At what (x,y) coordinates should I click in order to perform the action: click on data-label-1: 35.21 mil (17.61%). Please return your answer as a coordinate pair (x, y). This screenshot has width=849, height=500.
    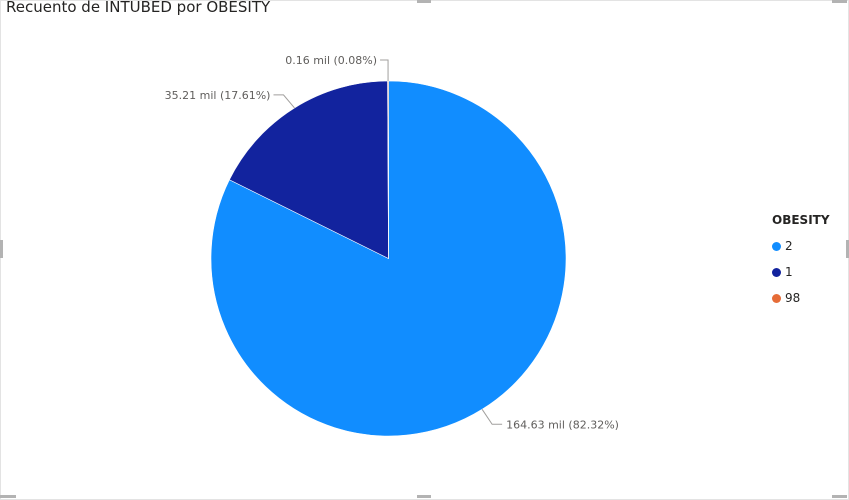
    Looking at the image, I should click on (218, 95).